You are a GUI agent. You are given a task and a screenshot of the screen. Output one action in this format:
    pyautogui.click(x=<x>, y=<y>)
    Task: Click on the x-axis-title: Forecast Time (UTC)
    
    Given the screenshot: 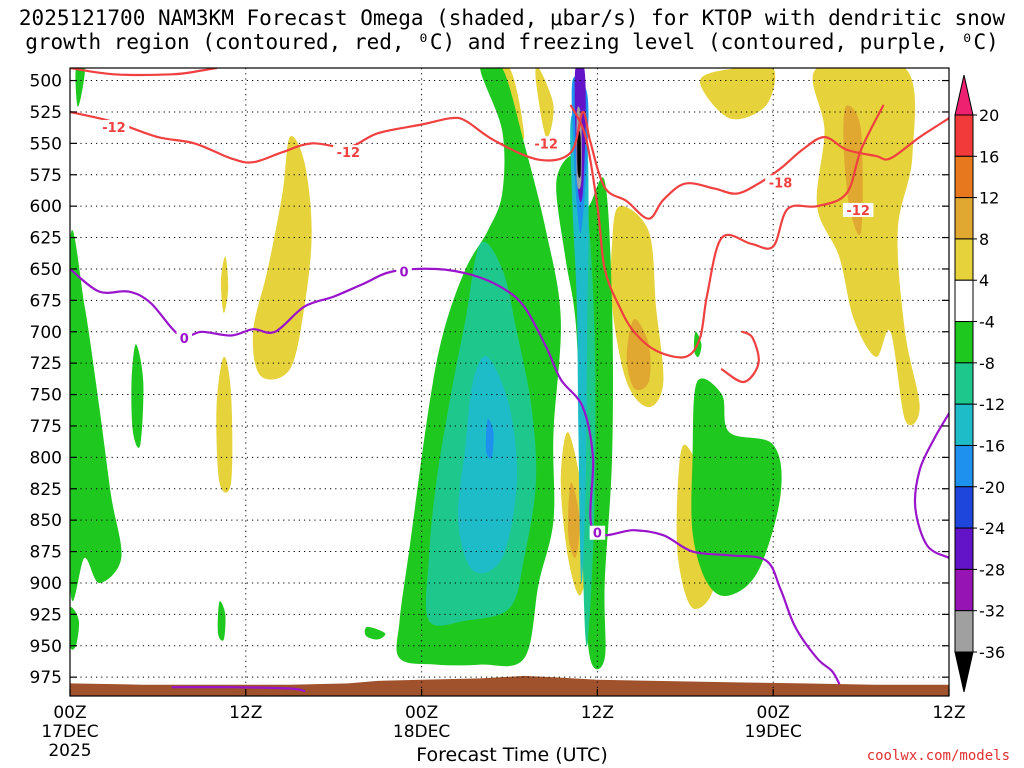 What is the action you would take?
    pyautogui.click(x=512, y=755)
    